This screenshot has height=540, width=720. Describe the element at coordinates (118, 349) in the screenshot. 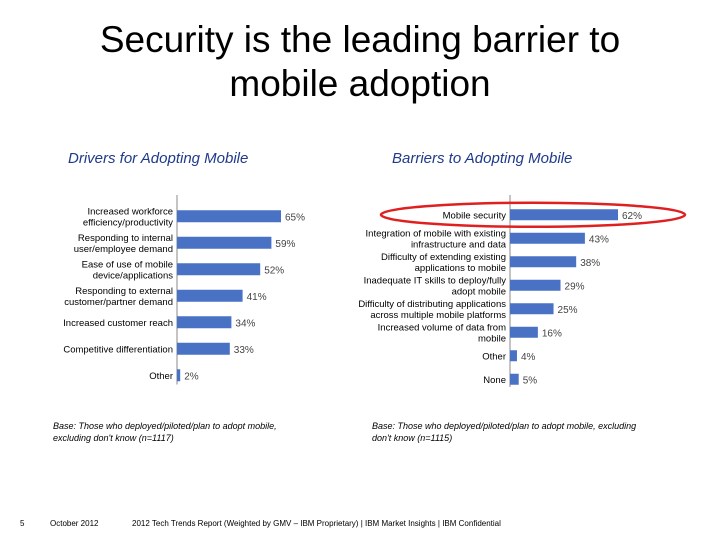

I see `drivers-category-label: Competitive differentiation` at that location.